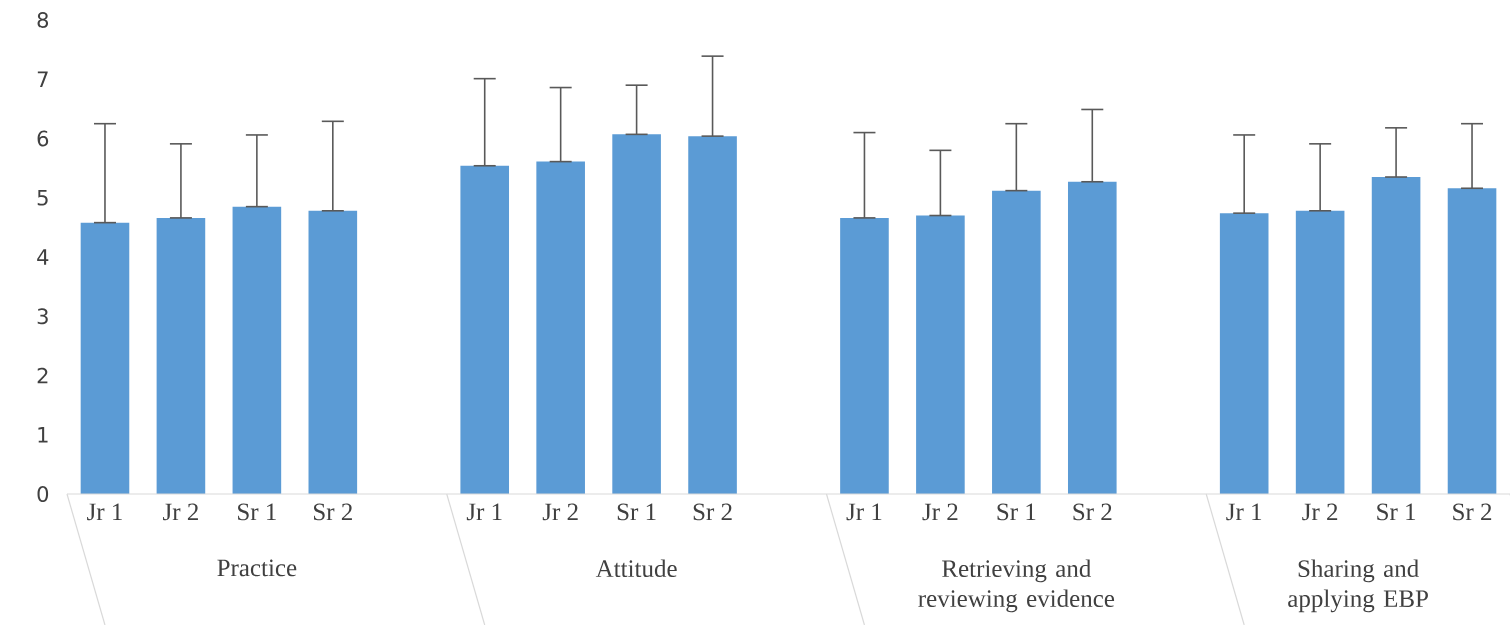  I want to click on y-tick-label: 4, so click(43, 257).